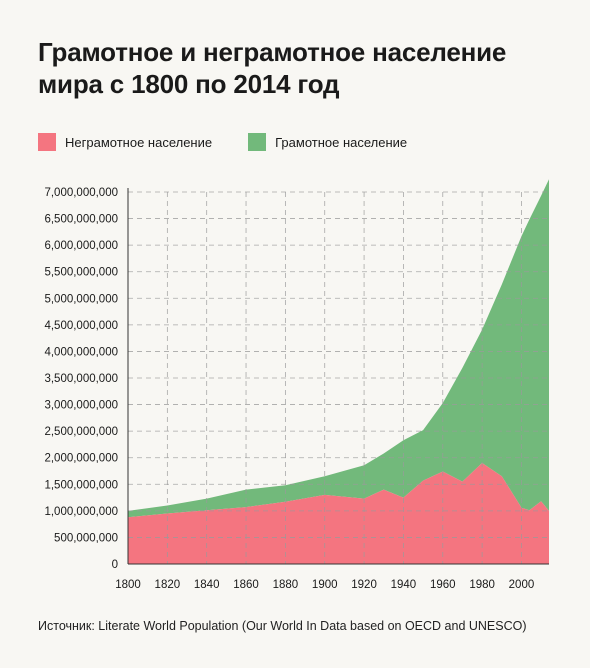 This screenshot has height=668, width=590. What do you see at coordinates (168, 585) in the screenshot?
I see `x-tick-label: 1820` at bounding box center [168, 585].